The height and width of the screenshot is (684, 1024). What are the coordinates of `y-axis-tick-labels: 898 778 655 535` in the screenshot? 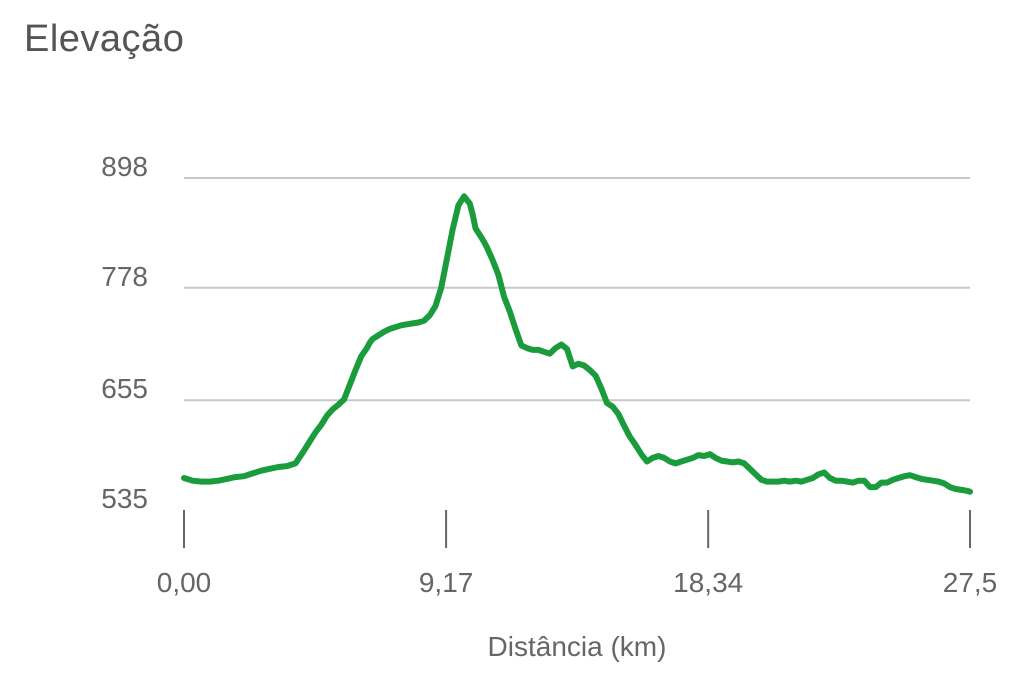 It's located at (124, 332).